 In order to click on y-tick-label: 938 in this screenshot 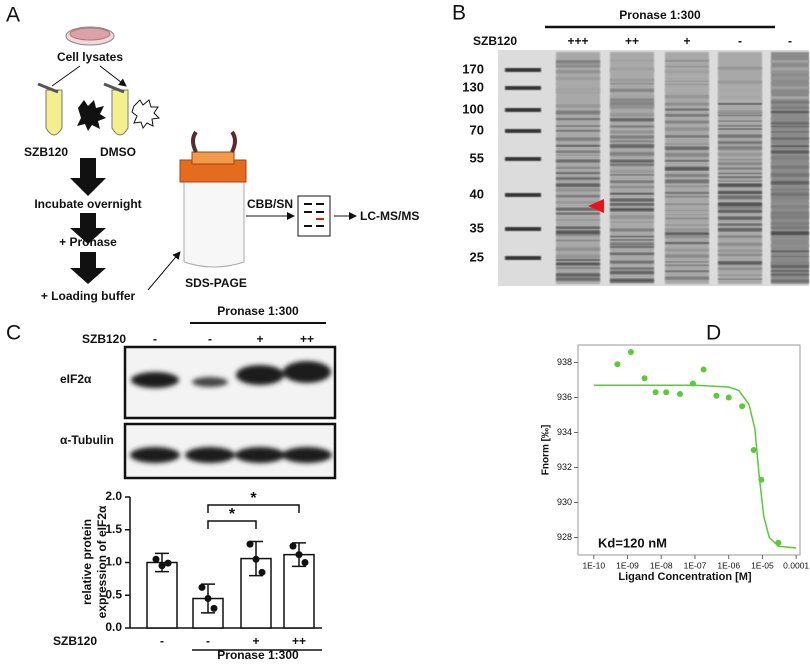, I will do `click(564, 362)`.